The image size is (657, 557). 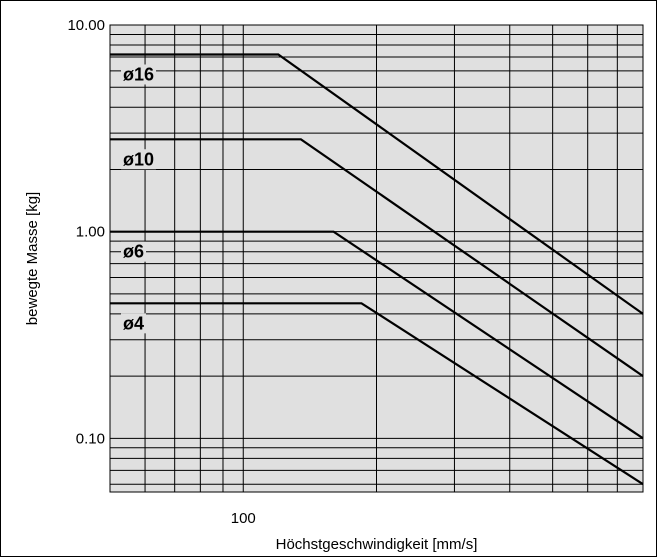 I want to click on series-label-2: ø6, so click(x=133, y=252).